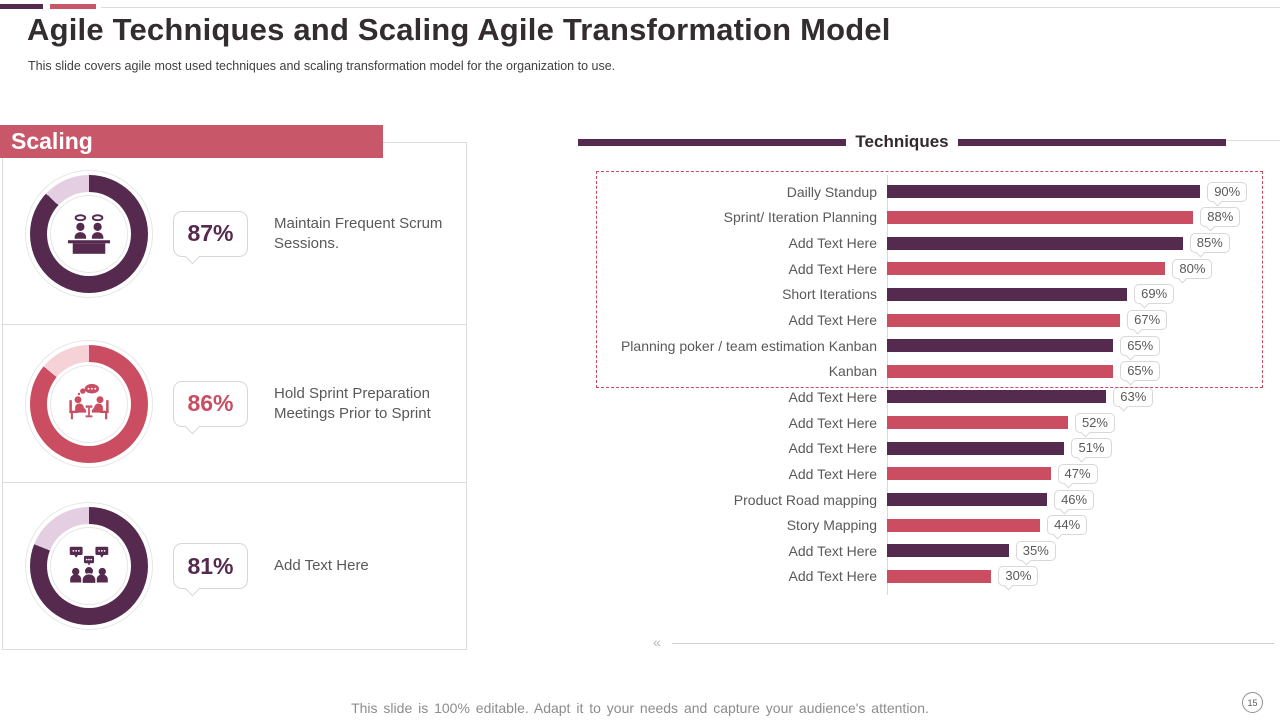 The height and width of the screenshot is (720, 1280). I want to click on percentage-callout: 87%, so click(210, 233).